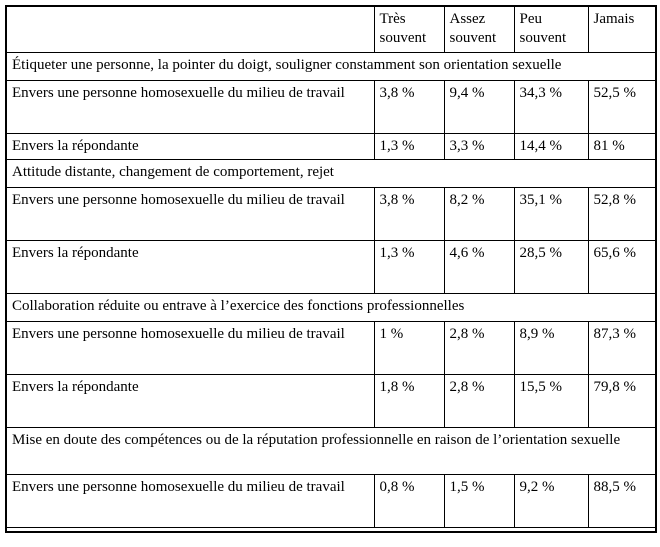 The image size is (660, 547). I want to click on value-cell: 9,4 %, so click(479, 107).